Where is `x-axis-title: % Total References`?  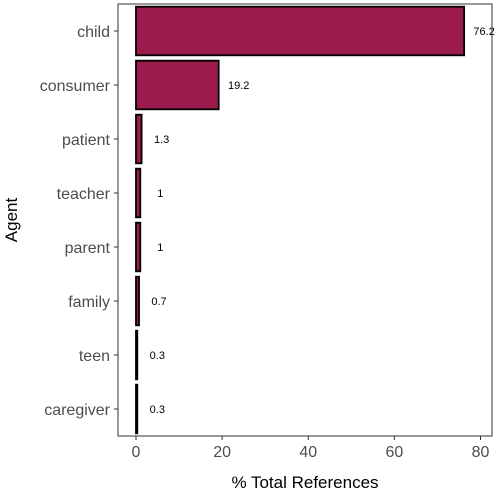
x-axis-title: % Total References is located at coordinates (304, 482).